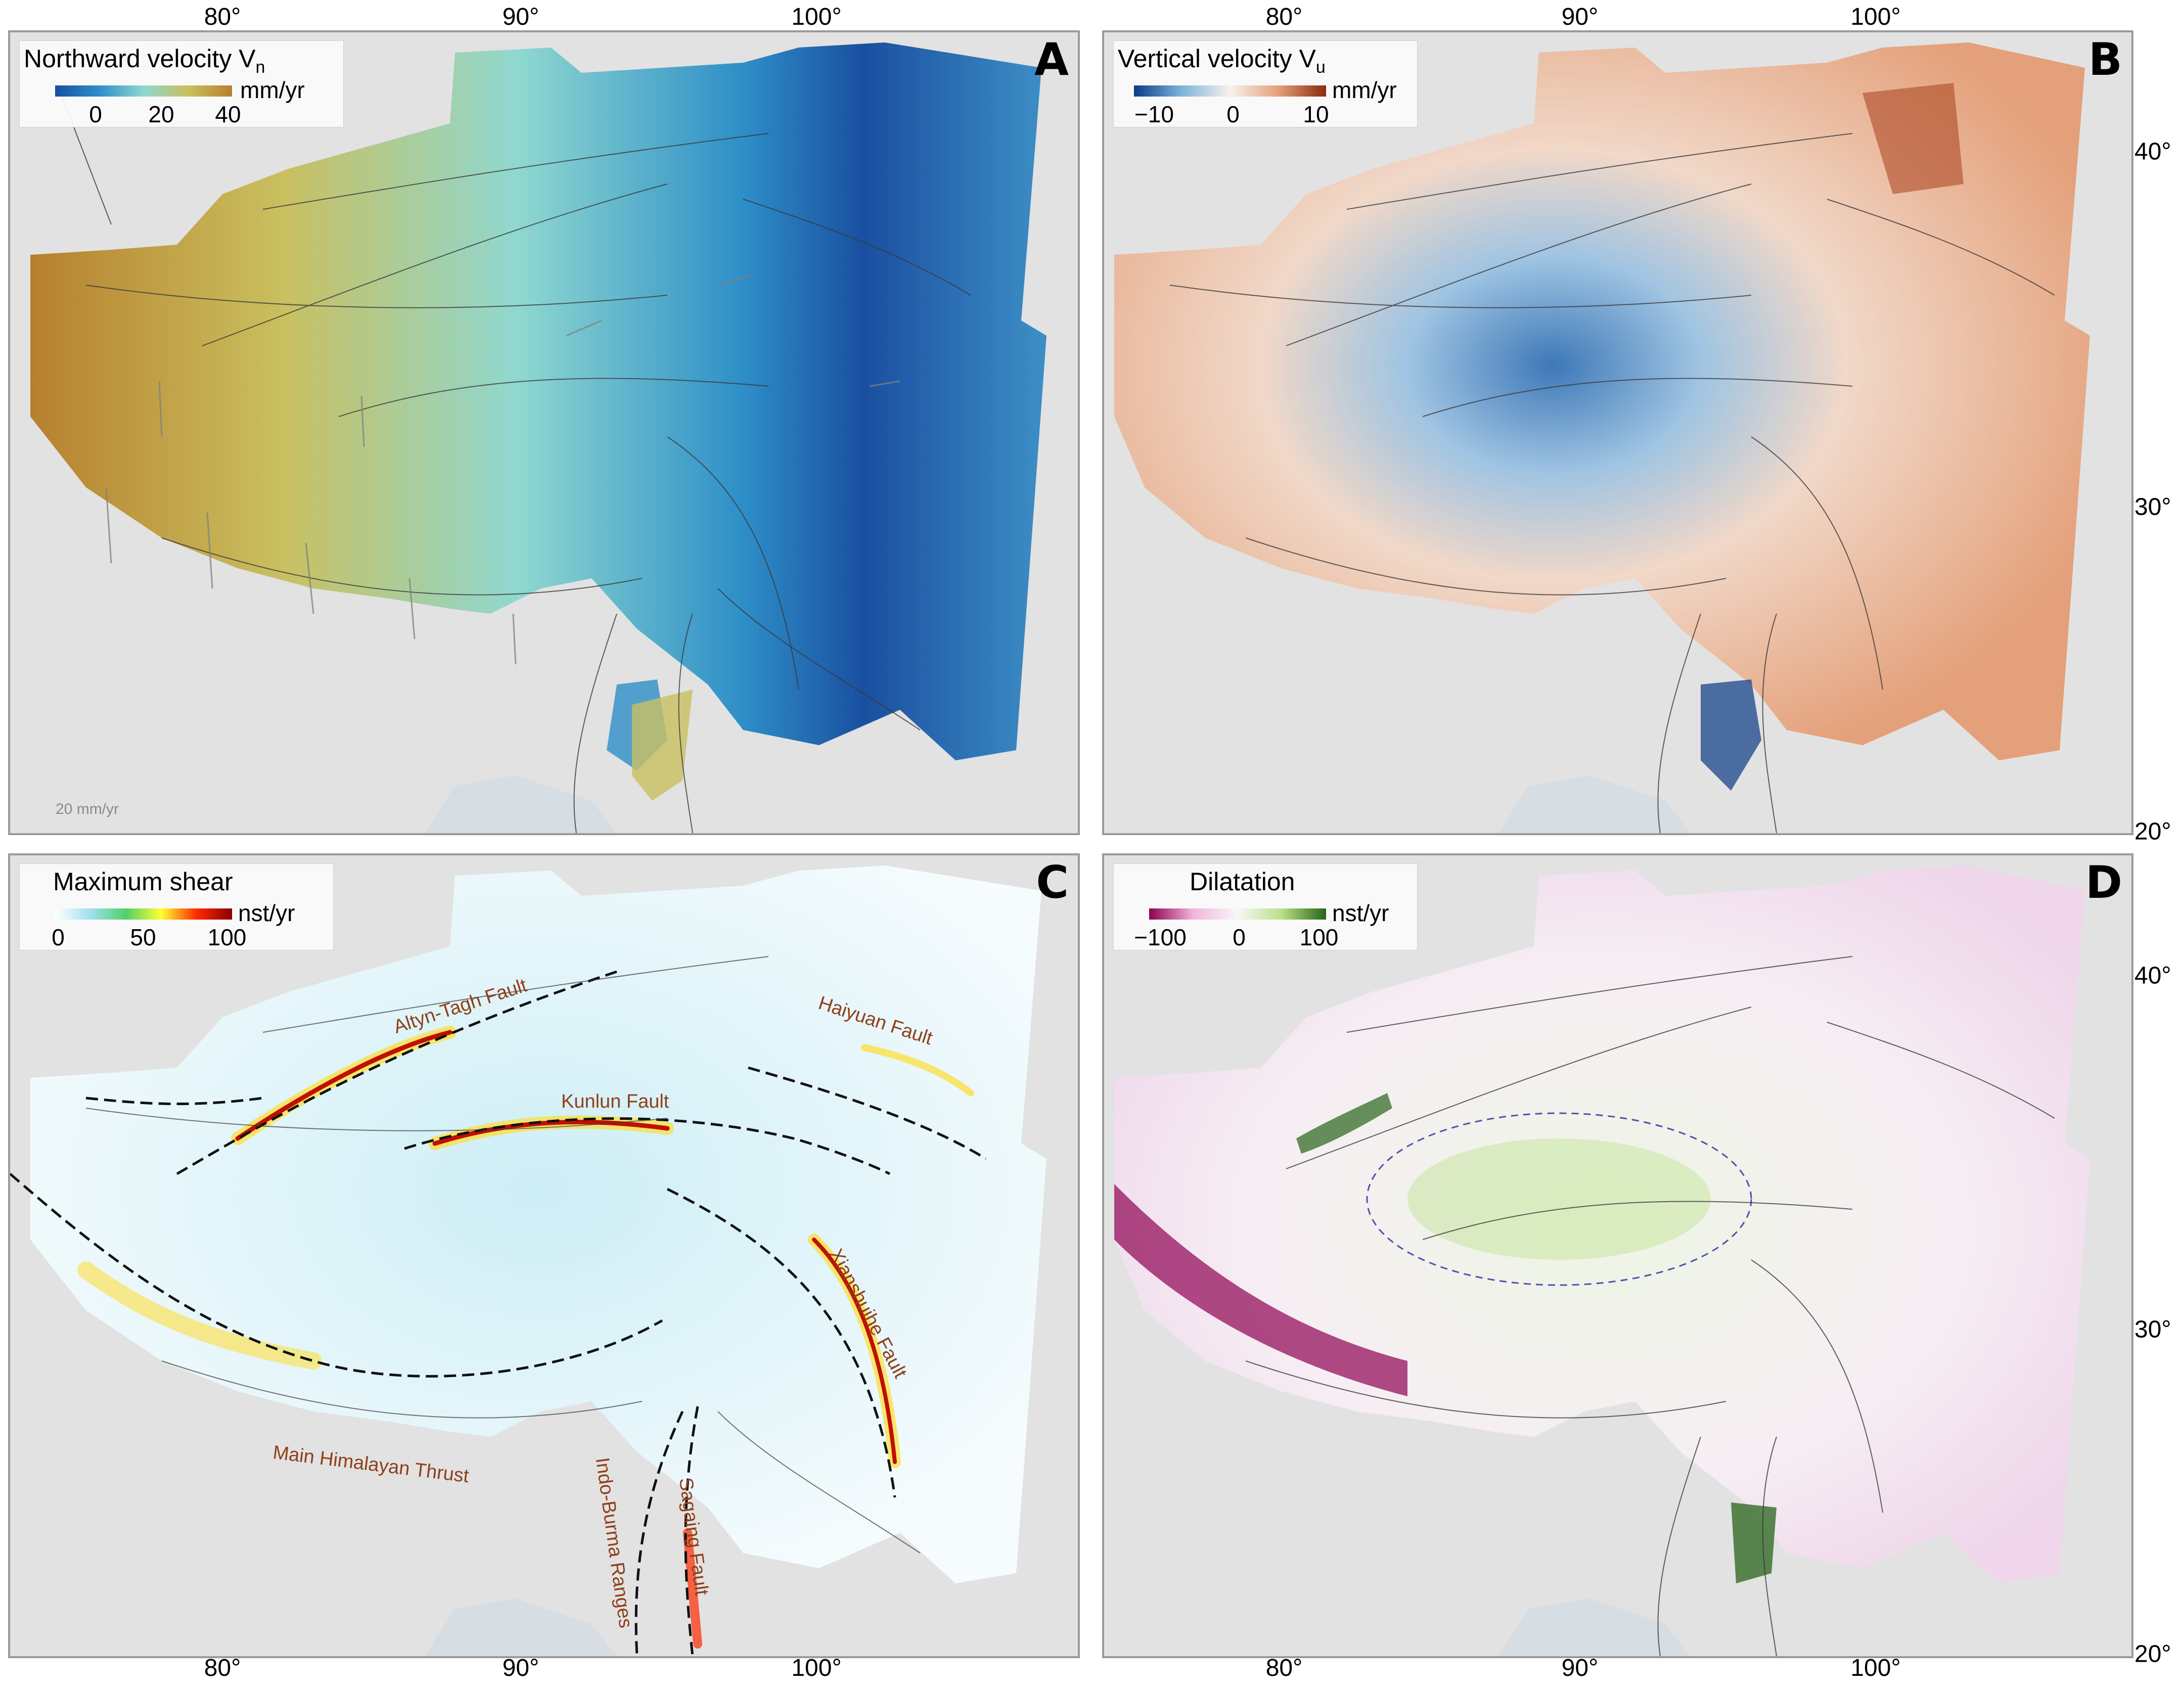 The height and width of the screenshot is (1688, 2184). What do you see at coordinates (2152, 151) in the screenshot?
I see `lat-tick-40-top: 40°` at bounding box center [2152, 151].